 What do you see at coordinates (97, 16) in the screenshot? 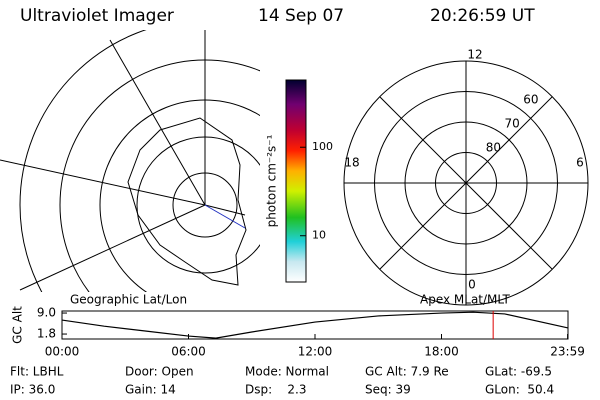
I see `instrument: Ultraviolet Imager` at bounding box center [97, 16].